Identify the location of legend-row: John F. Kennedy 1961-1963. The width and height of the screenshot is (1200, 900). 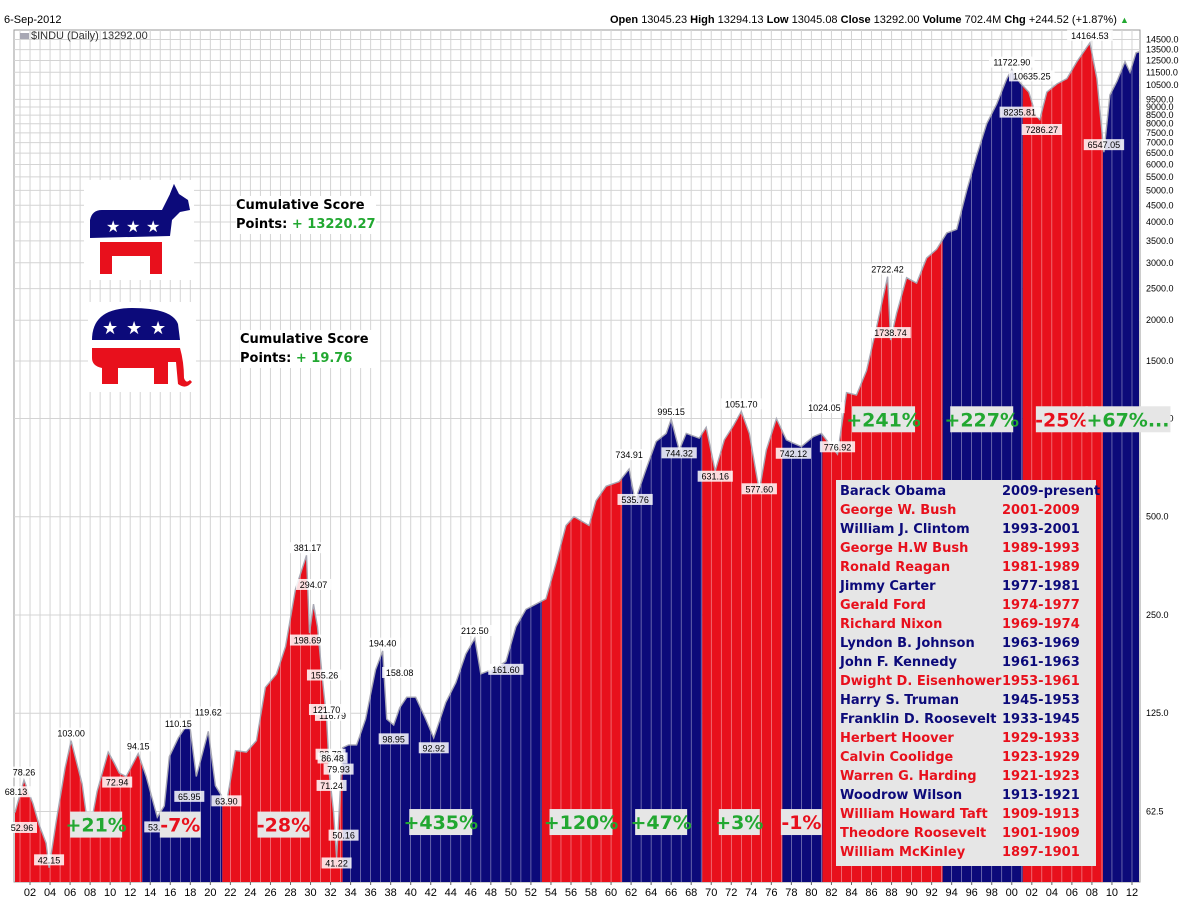
(966, 664).